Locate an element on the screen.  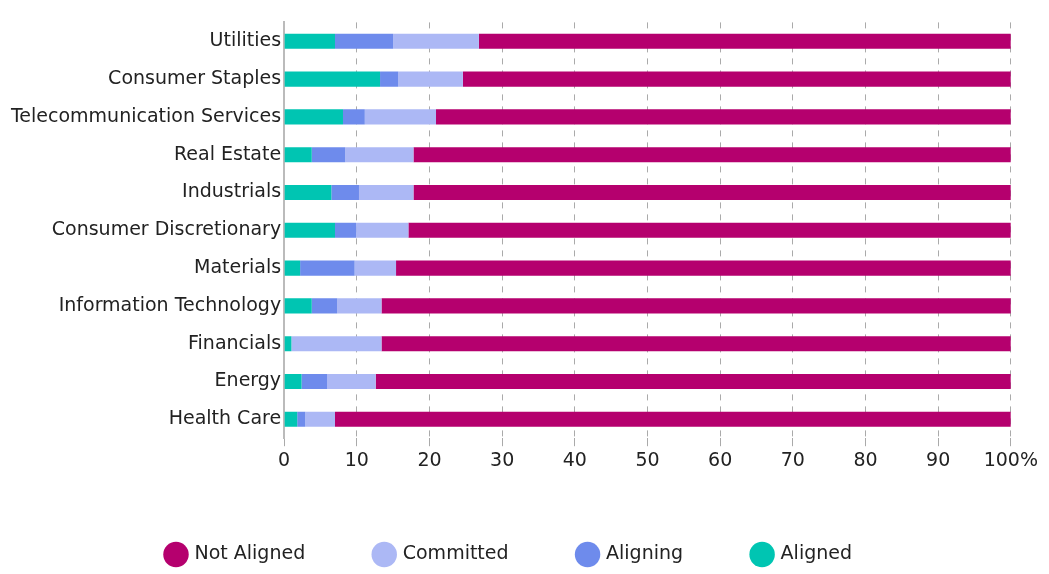
y-tick-label: Materials is located at coordinates (238, 266).